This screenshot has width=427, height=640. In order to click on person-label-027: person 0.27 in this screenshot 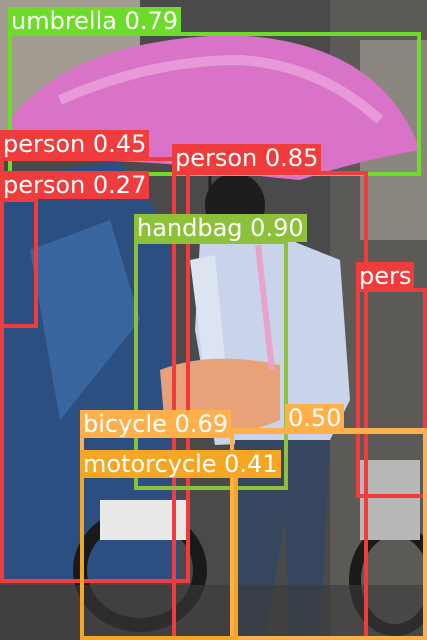, I will do `click(75, 185)`.